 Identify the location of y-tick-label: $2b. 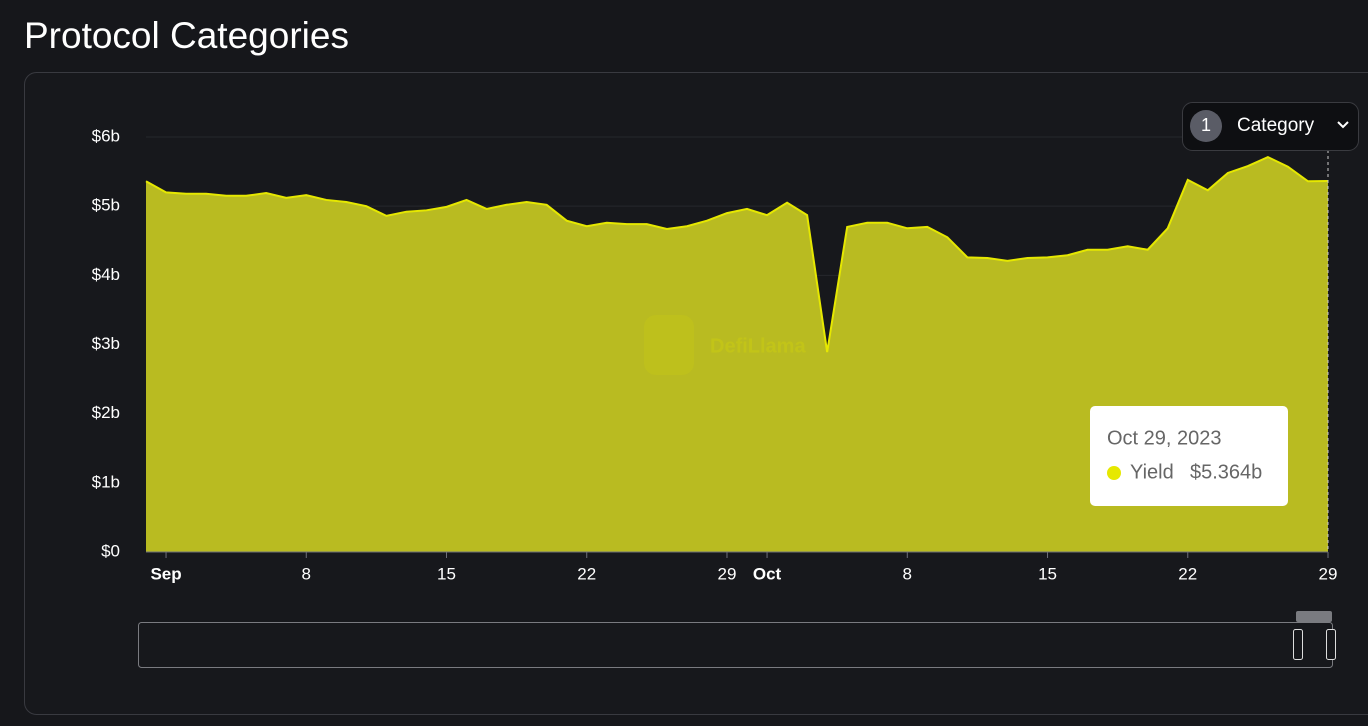
(106, 412).